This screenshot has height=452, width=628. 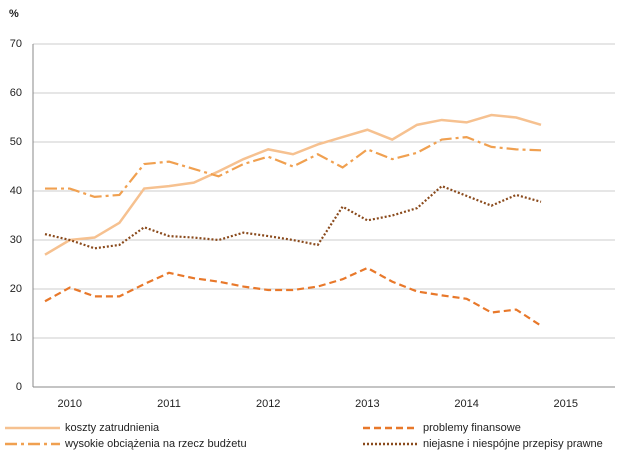 I want to click on y-tick-label: 60, so click(x=16, y=93).